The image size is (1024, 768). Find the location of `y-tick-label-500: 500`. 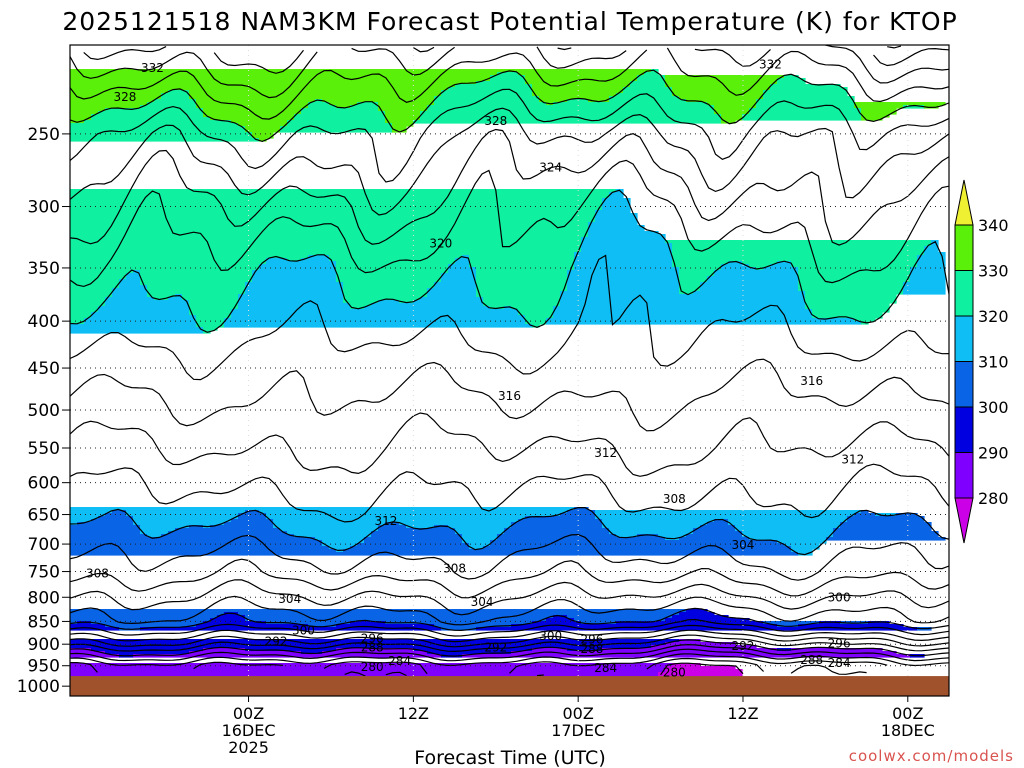

y-tick-label-500: 500 is located at coordinates (44, 411).